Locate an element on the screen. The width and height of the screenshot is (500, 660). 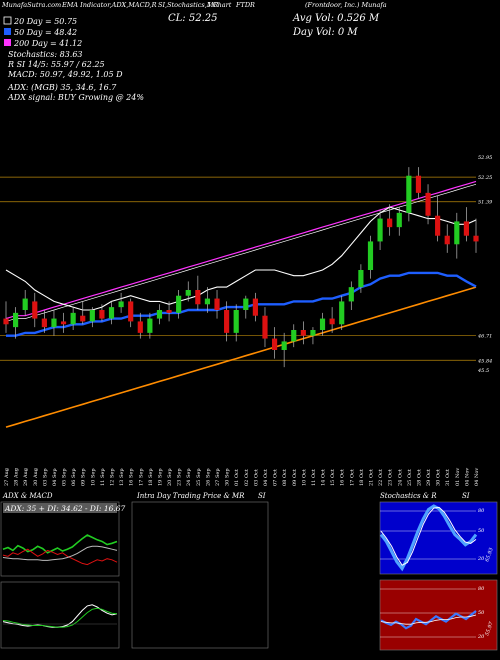
x-tick-label: 06 Sep is located at coordinates (74, 477).